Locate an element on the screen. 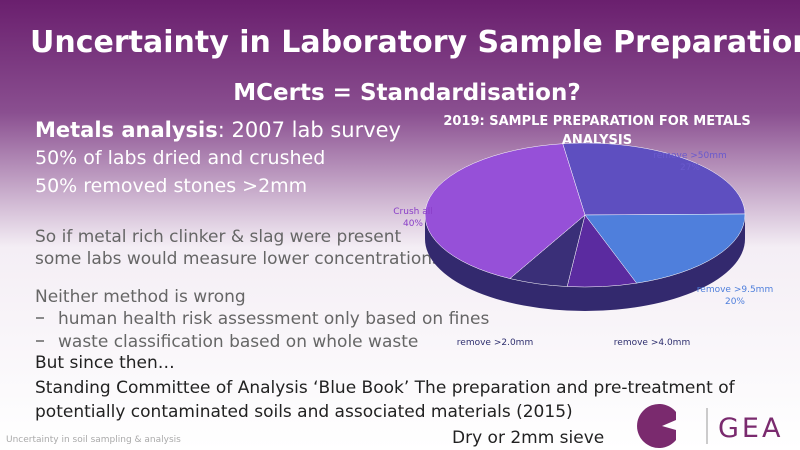  lead: Metals analysis: 2007 lab survey is located at coordinates (218, 130).